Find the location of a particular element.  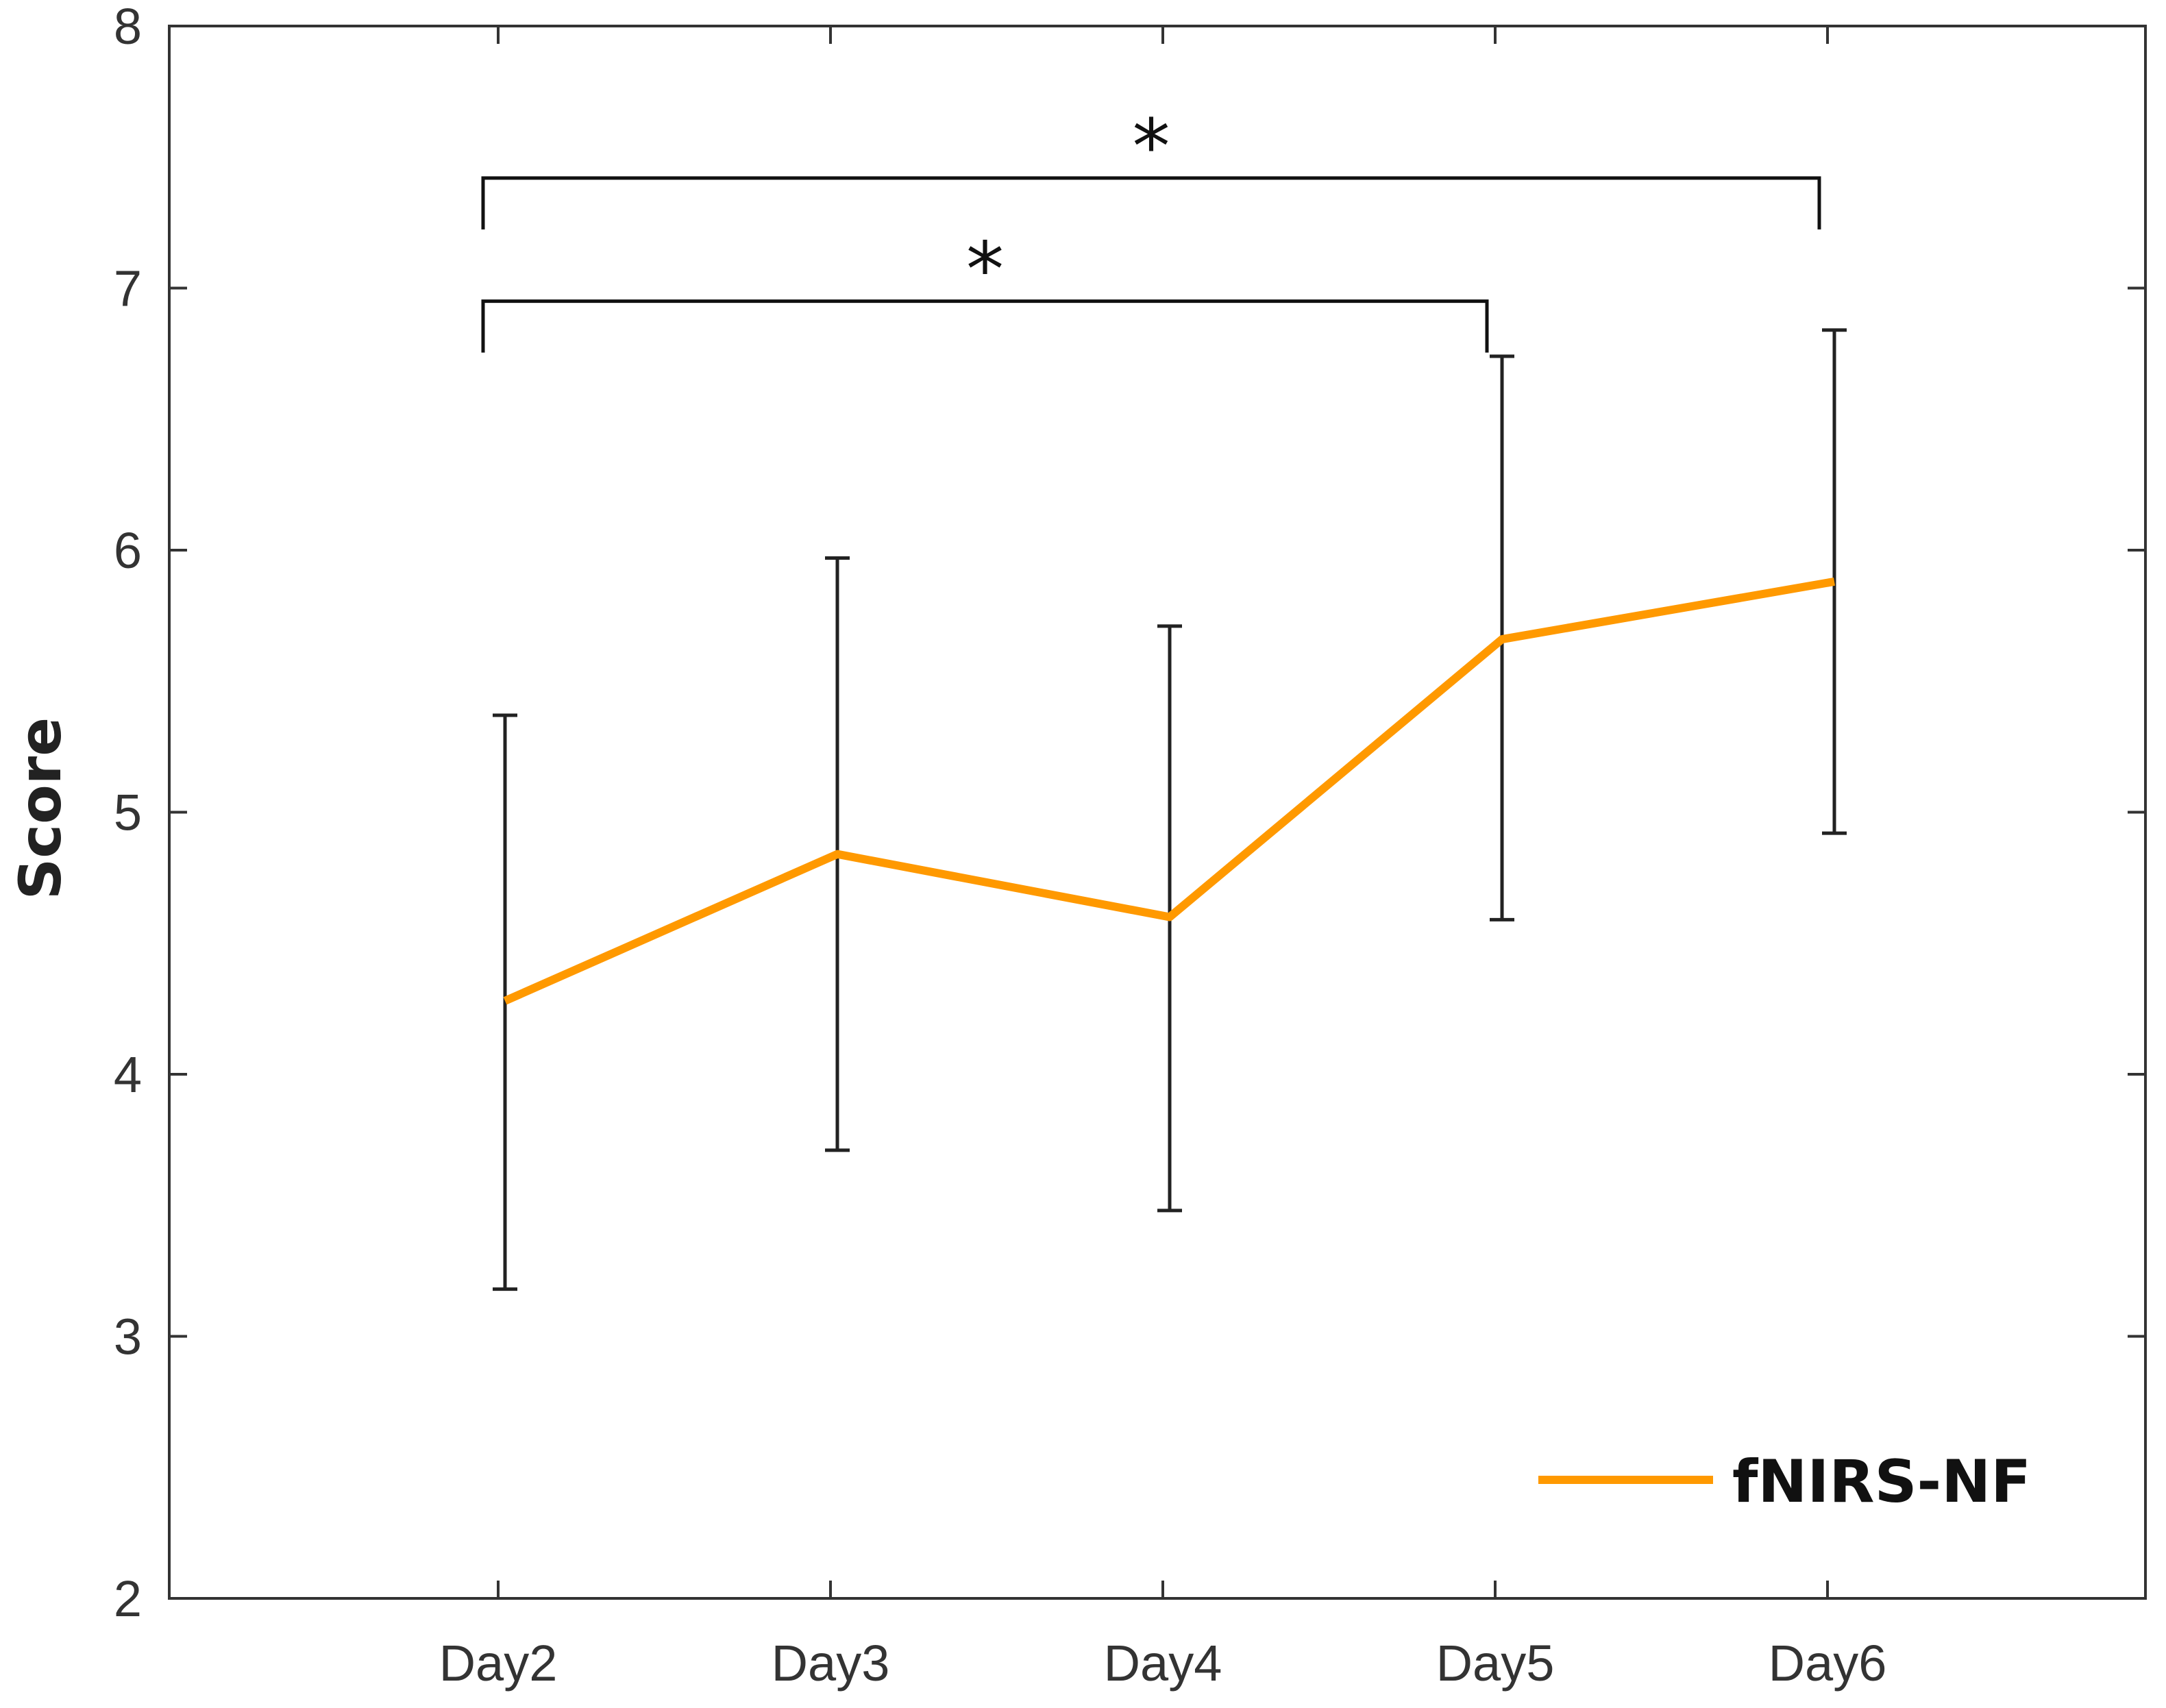

y-tick-label-6: 6 is located at coordinates (128, 550).